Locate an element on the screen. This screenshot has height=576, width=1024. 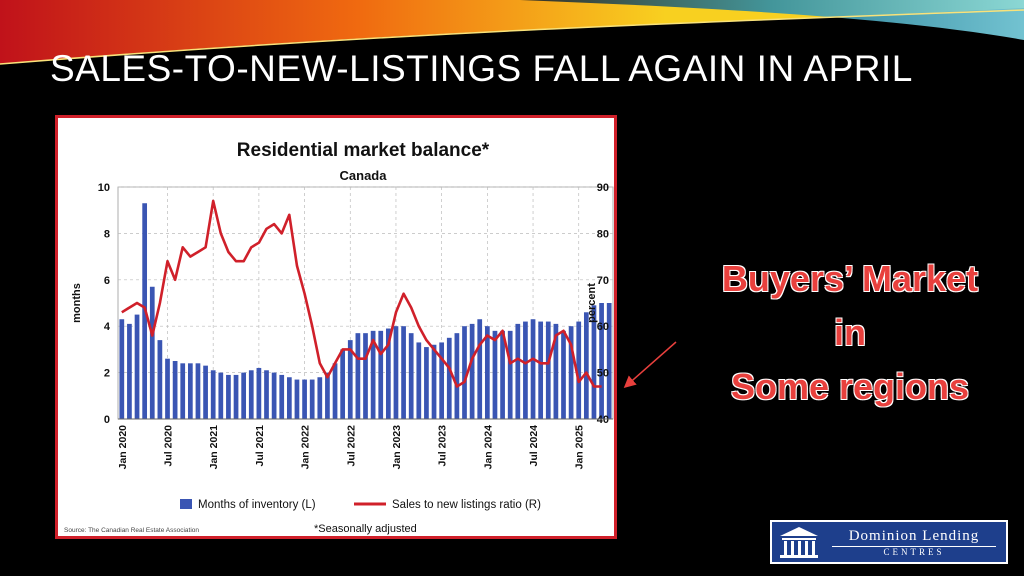
logo-text-main: Dominion Lending is located at coordinates (914, 536).